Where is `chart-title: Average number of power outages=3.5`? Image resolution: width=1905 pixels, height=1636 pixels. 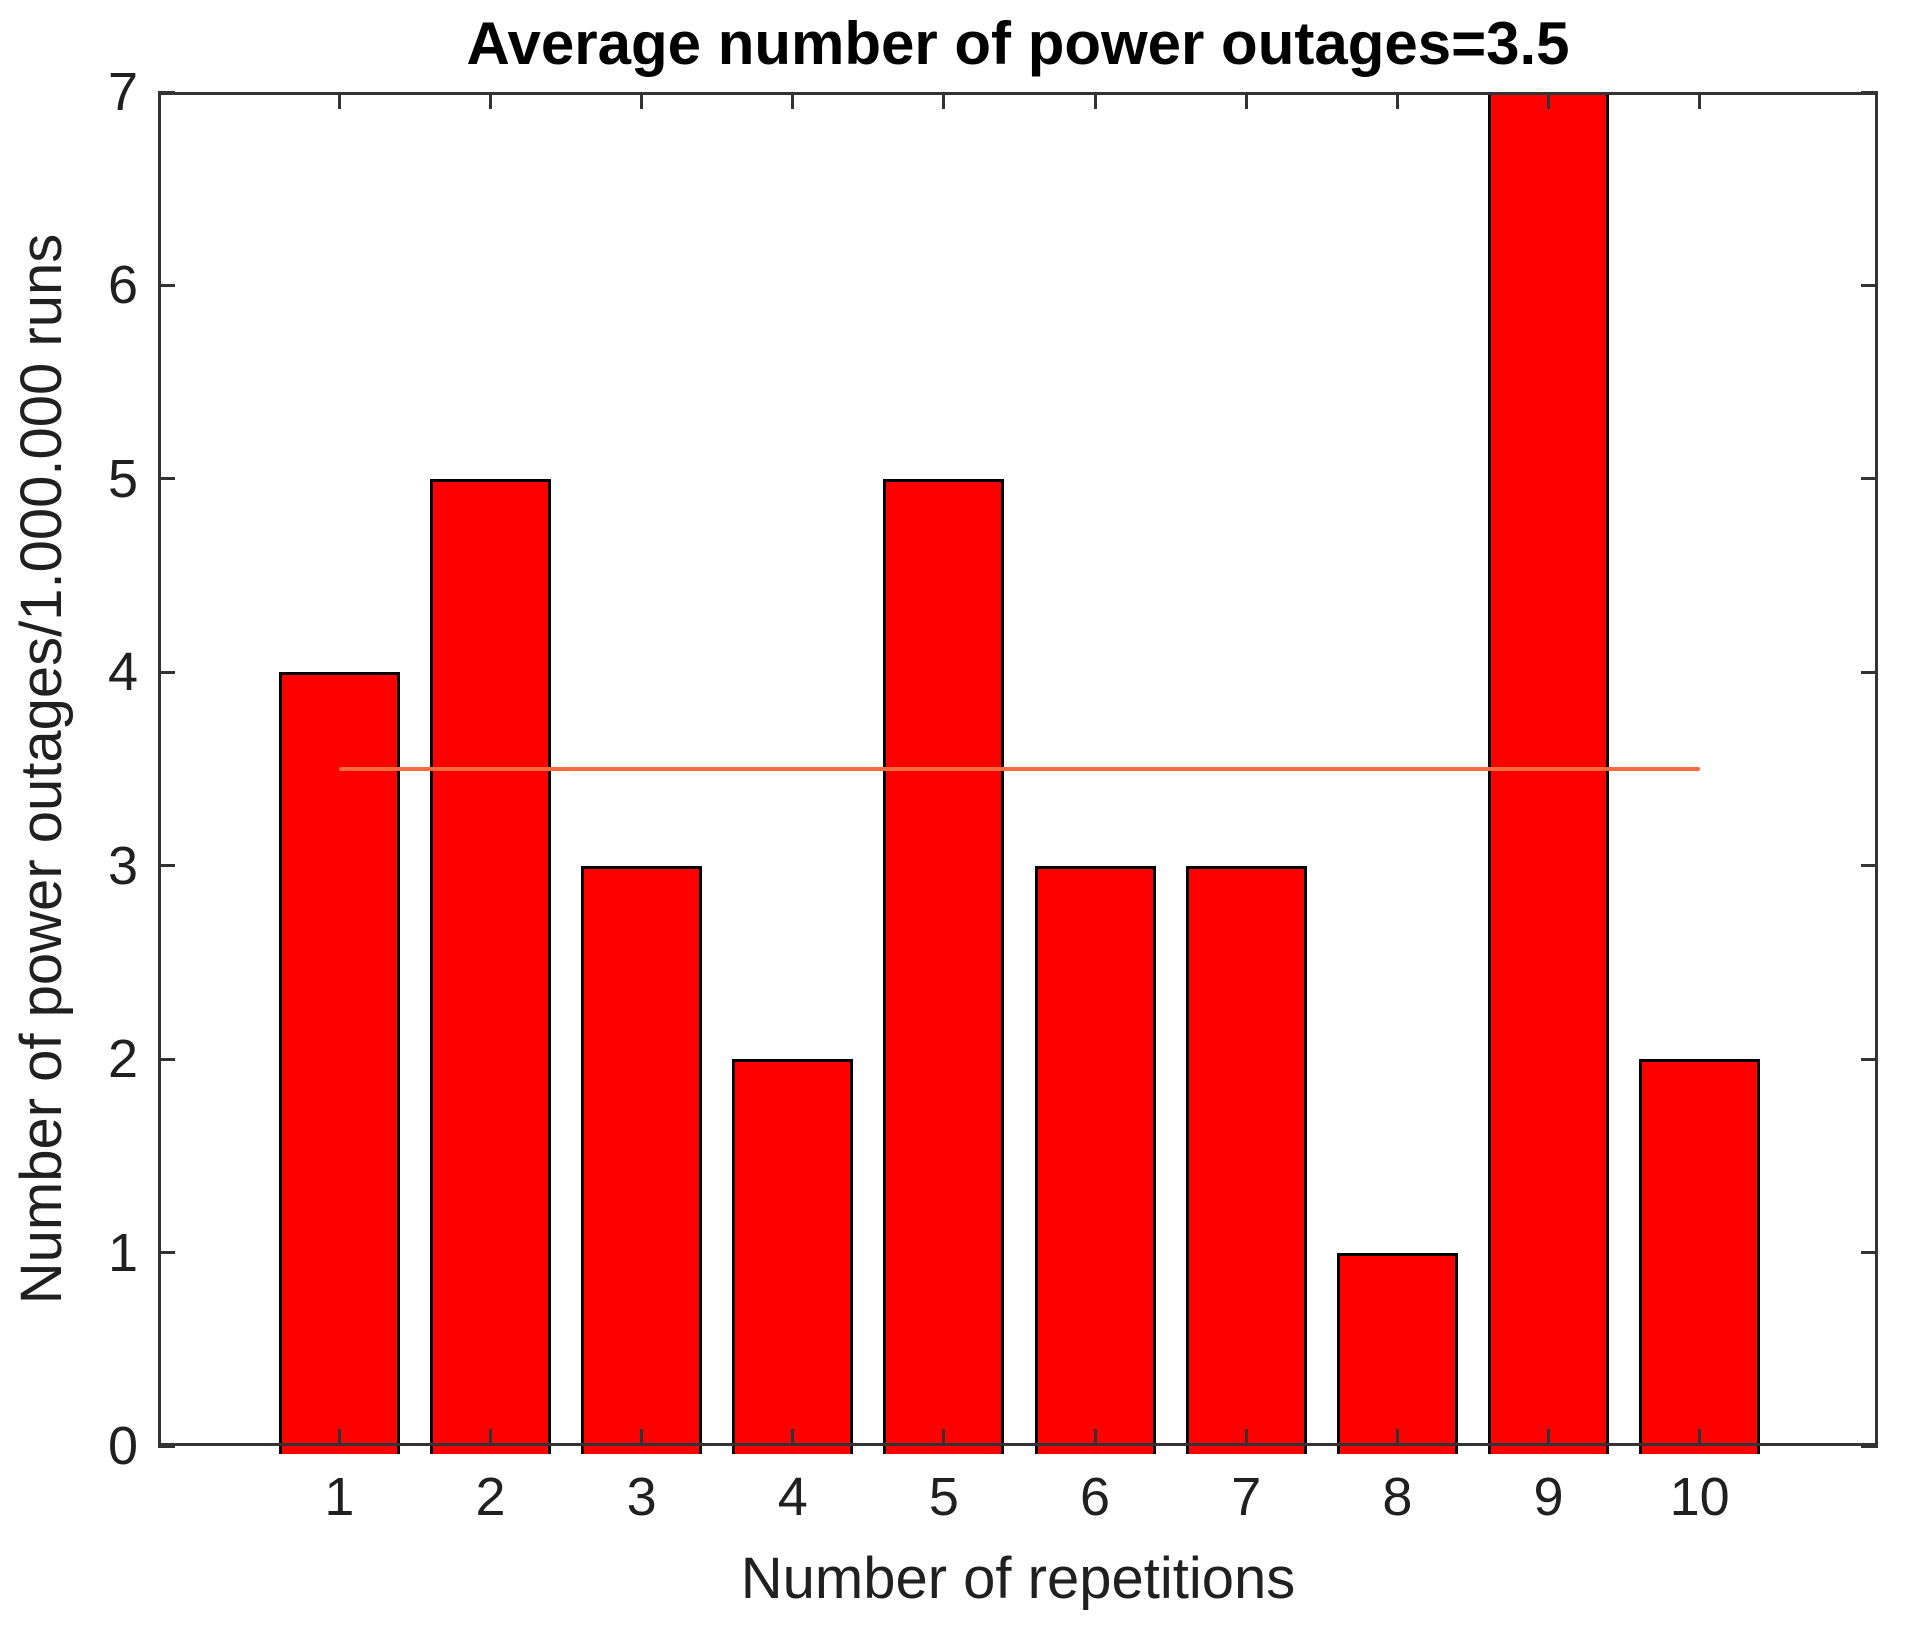 chart-title: Average number of power outages=3.5 is located at coordinates (1018, 43).